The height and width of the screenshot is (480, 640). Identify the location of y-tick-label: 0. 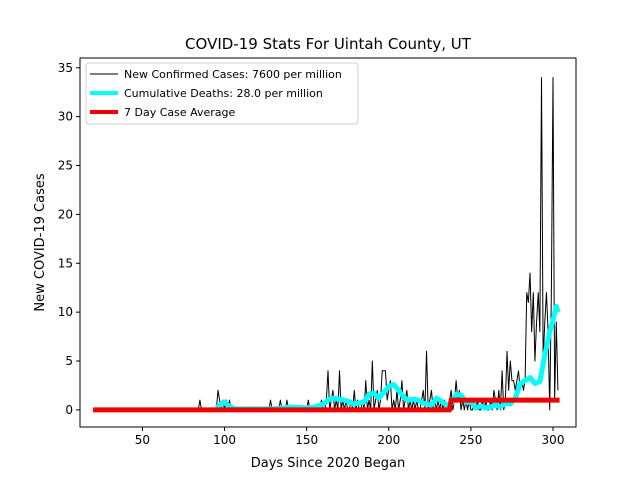
(69, 410).